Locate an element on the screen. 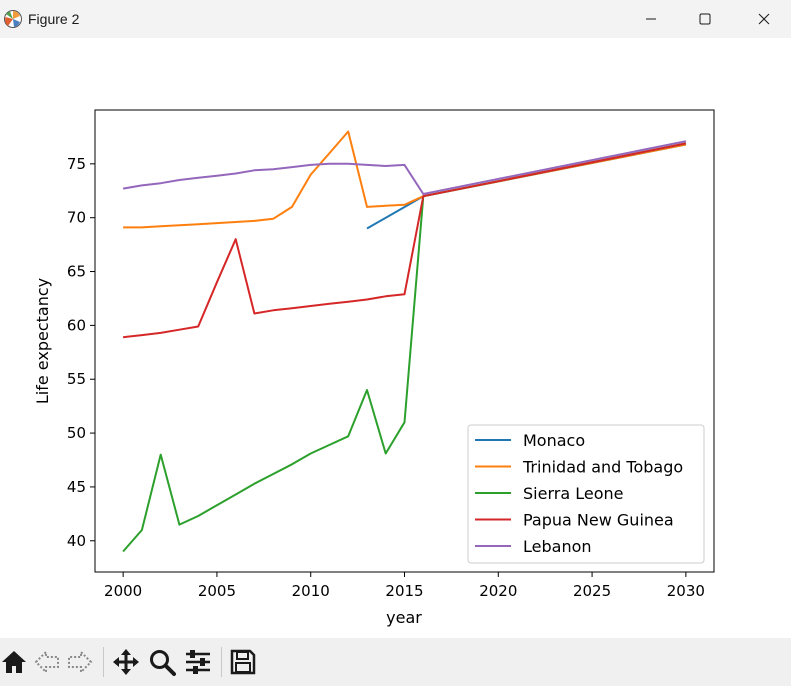 Image resolution: width=791 pixels, height=686 pixels. legend-label-sierra-leone: Sierra Leone is located at coordinates (573, 493).